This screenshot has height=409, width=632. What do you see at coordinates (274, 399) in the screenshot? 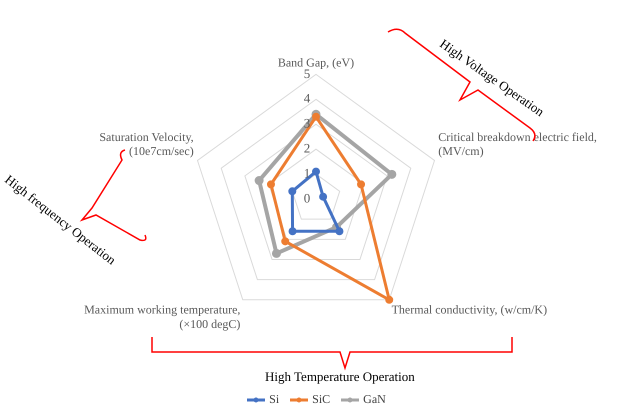
I see `legend-label: Si` at bounding box center [274, 399].